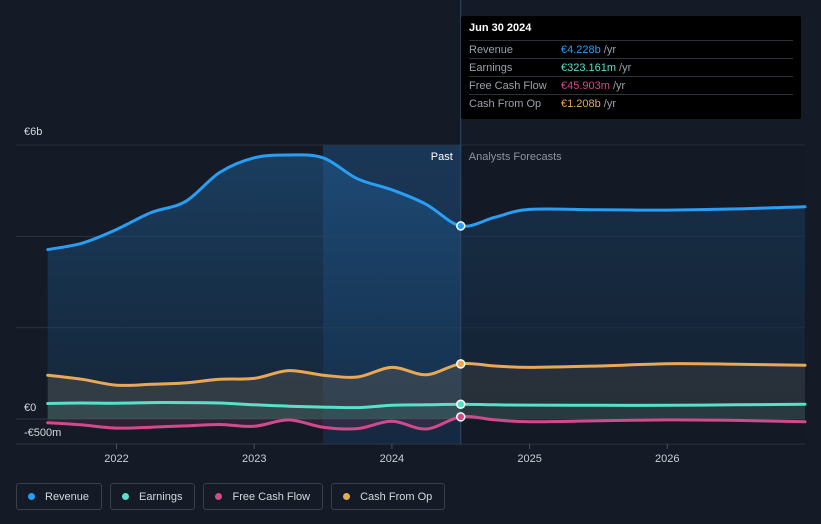 The image size is (821, 524). What do you see at coordinates (126, 496) in the screenshot?
I see `earnings-dot-icon` at bounding box center [126, 496].